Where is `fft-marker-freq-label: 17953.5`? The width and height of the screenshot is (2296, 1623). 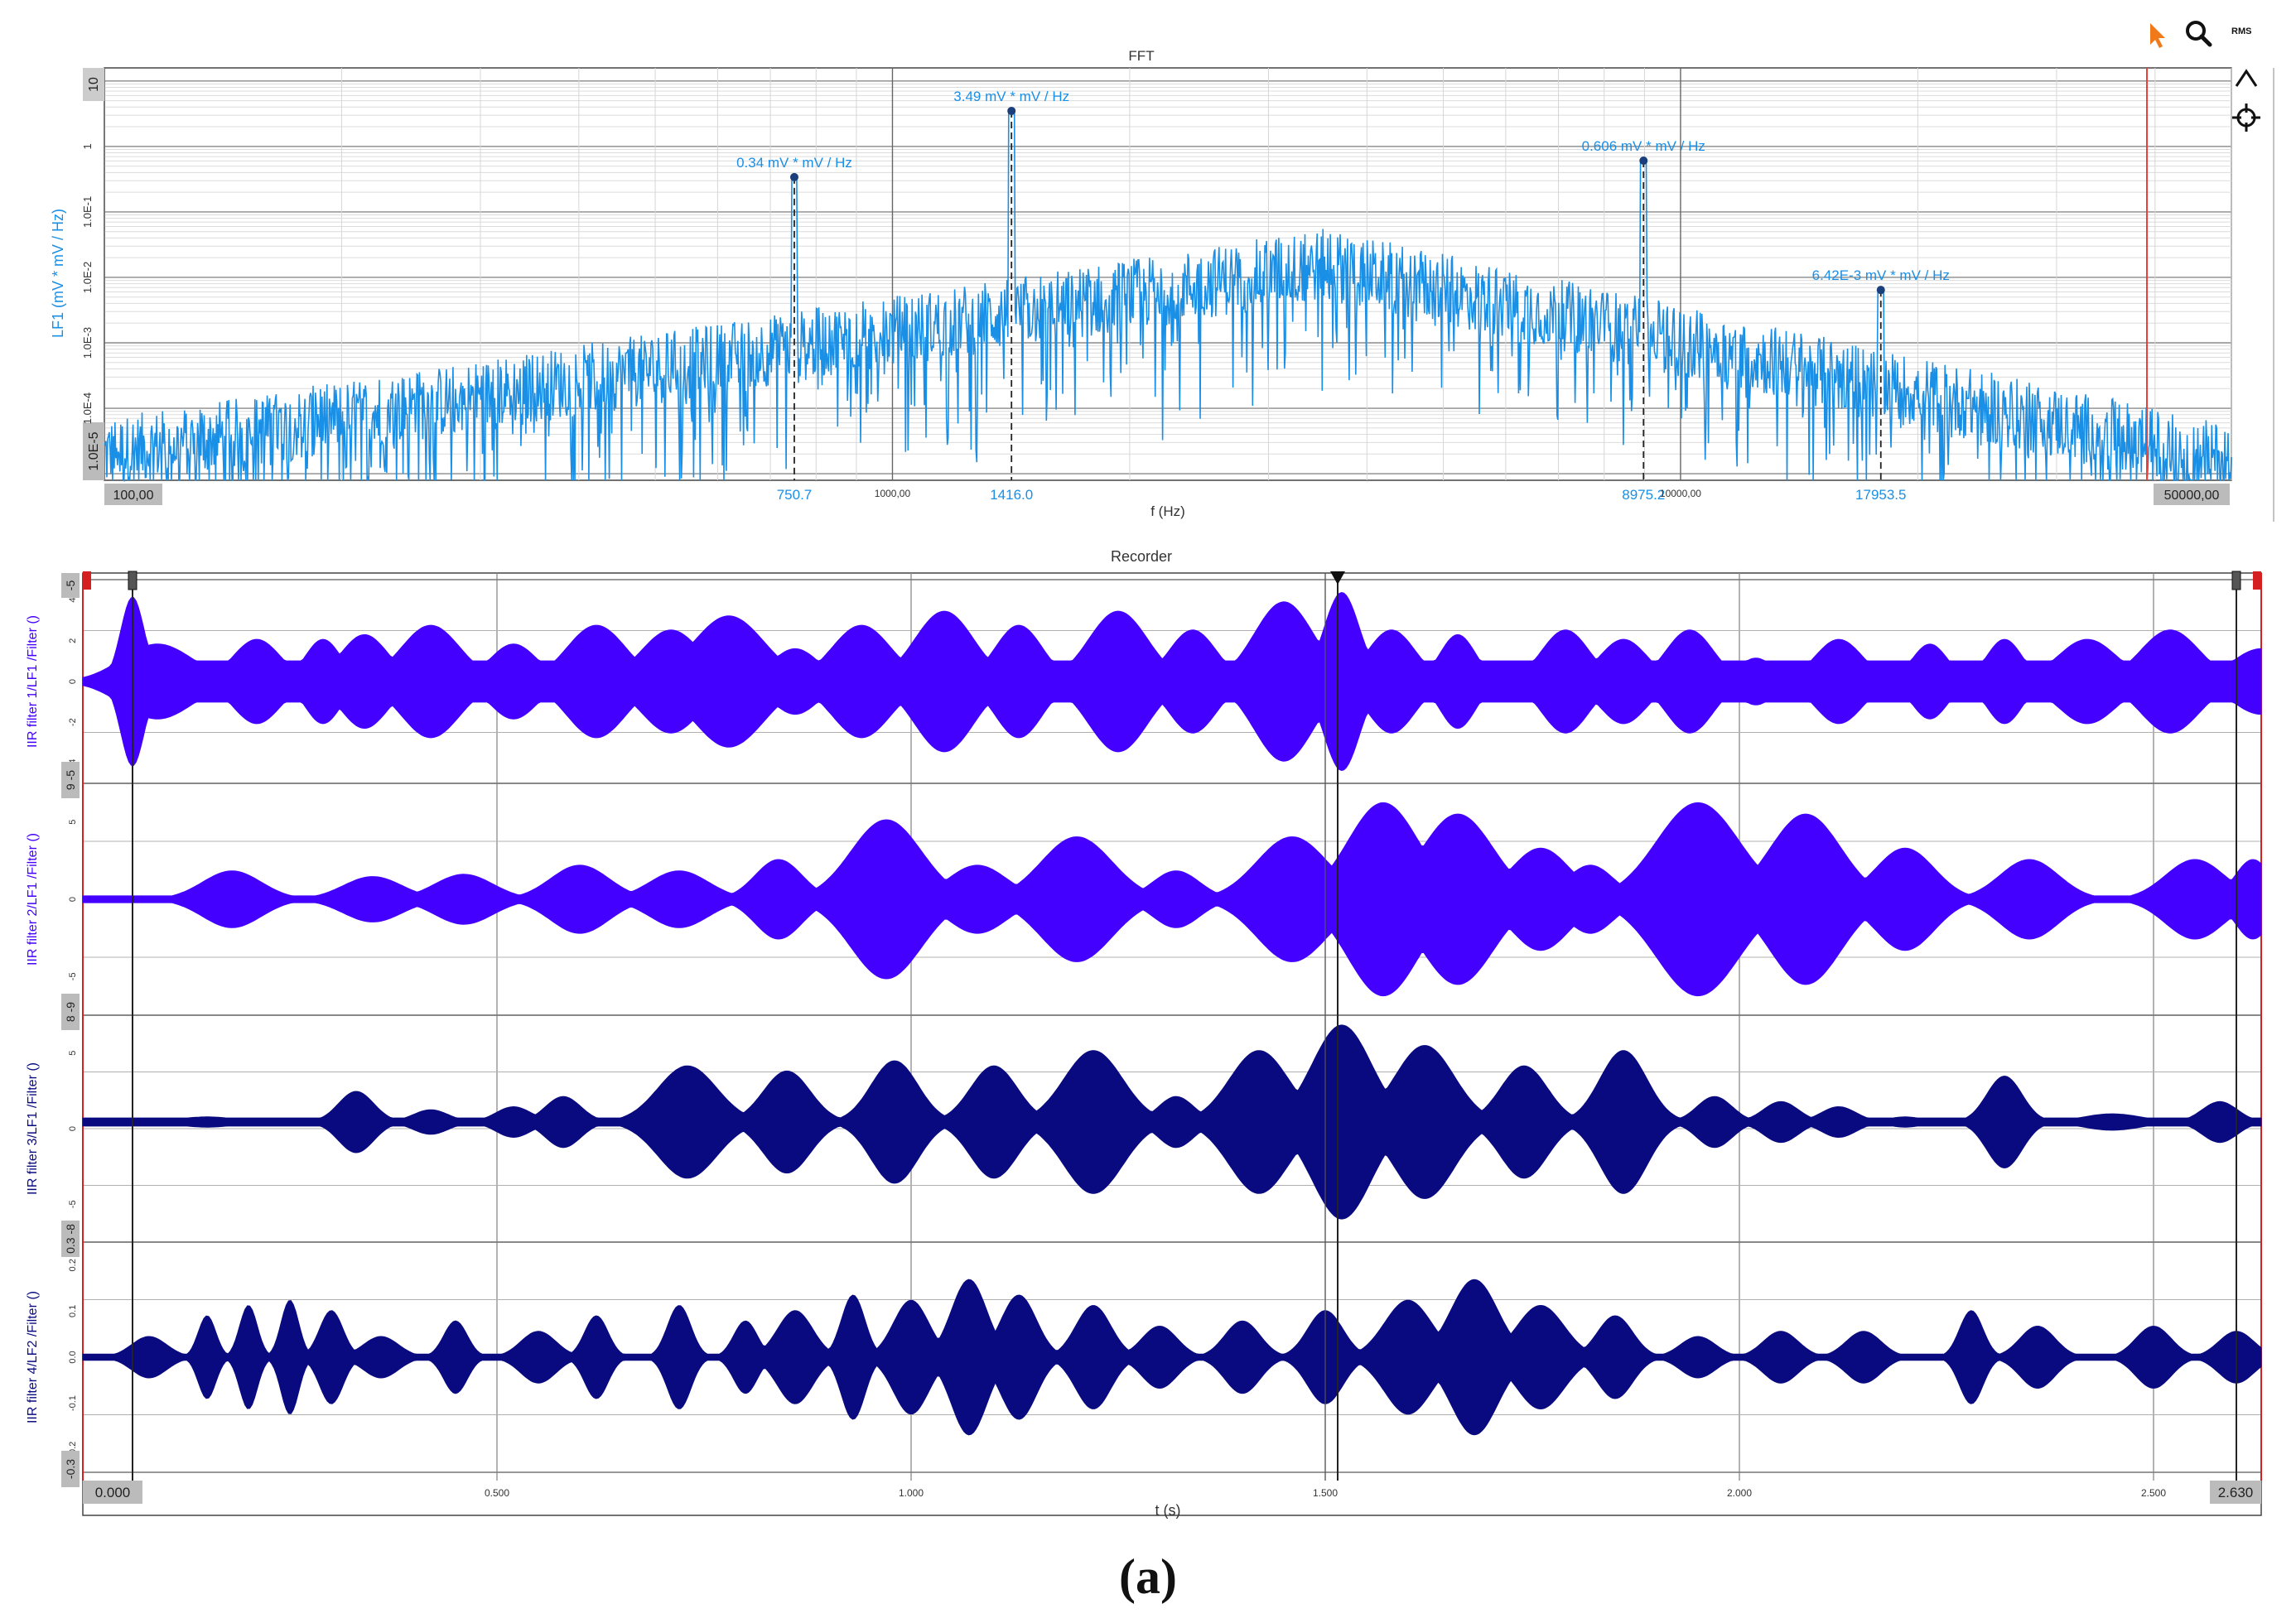 fft-marker-freq-label: 17953.5 is located at coordinates (1880, 495).